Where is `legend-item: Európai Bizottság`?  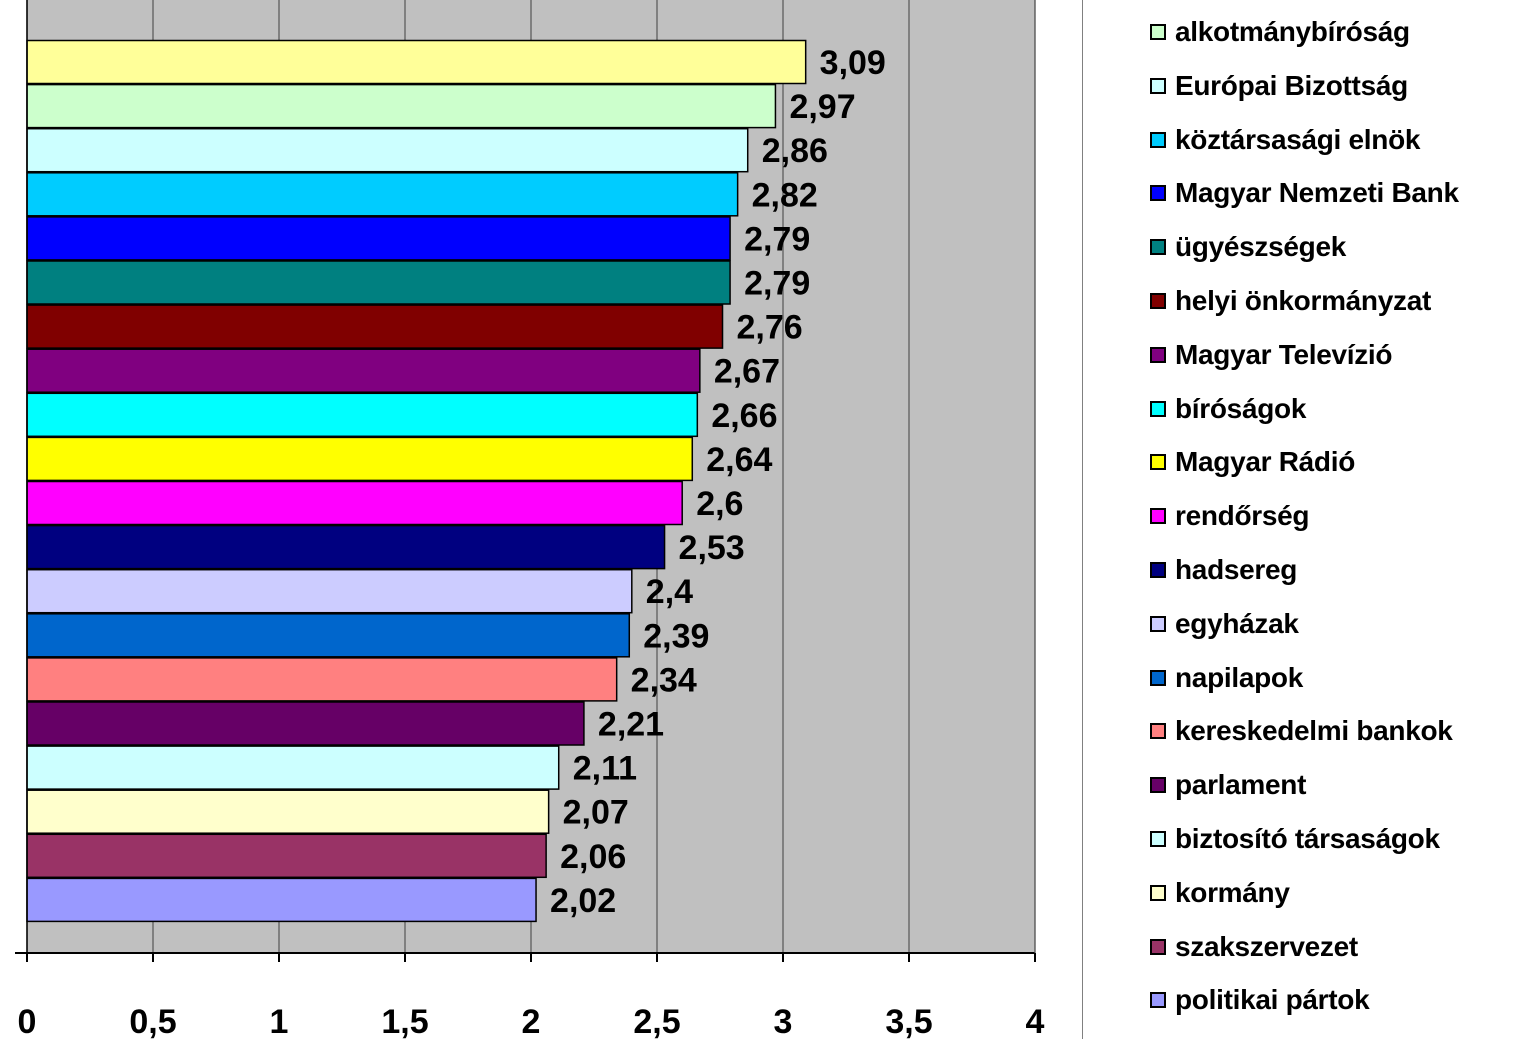
legend-item: Európai Bizottság is located at coordinates (1279, 85).